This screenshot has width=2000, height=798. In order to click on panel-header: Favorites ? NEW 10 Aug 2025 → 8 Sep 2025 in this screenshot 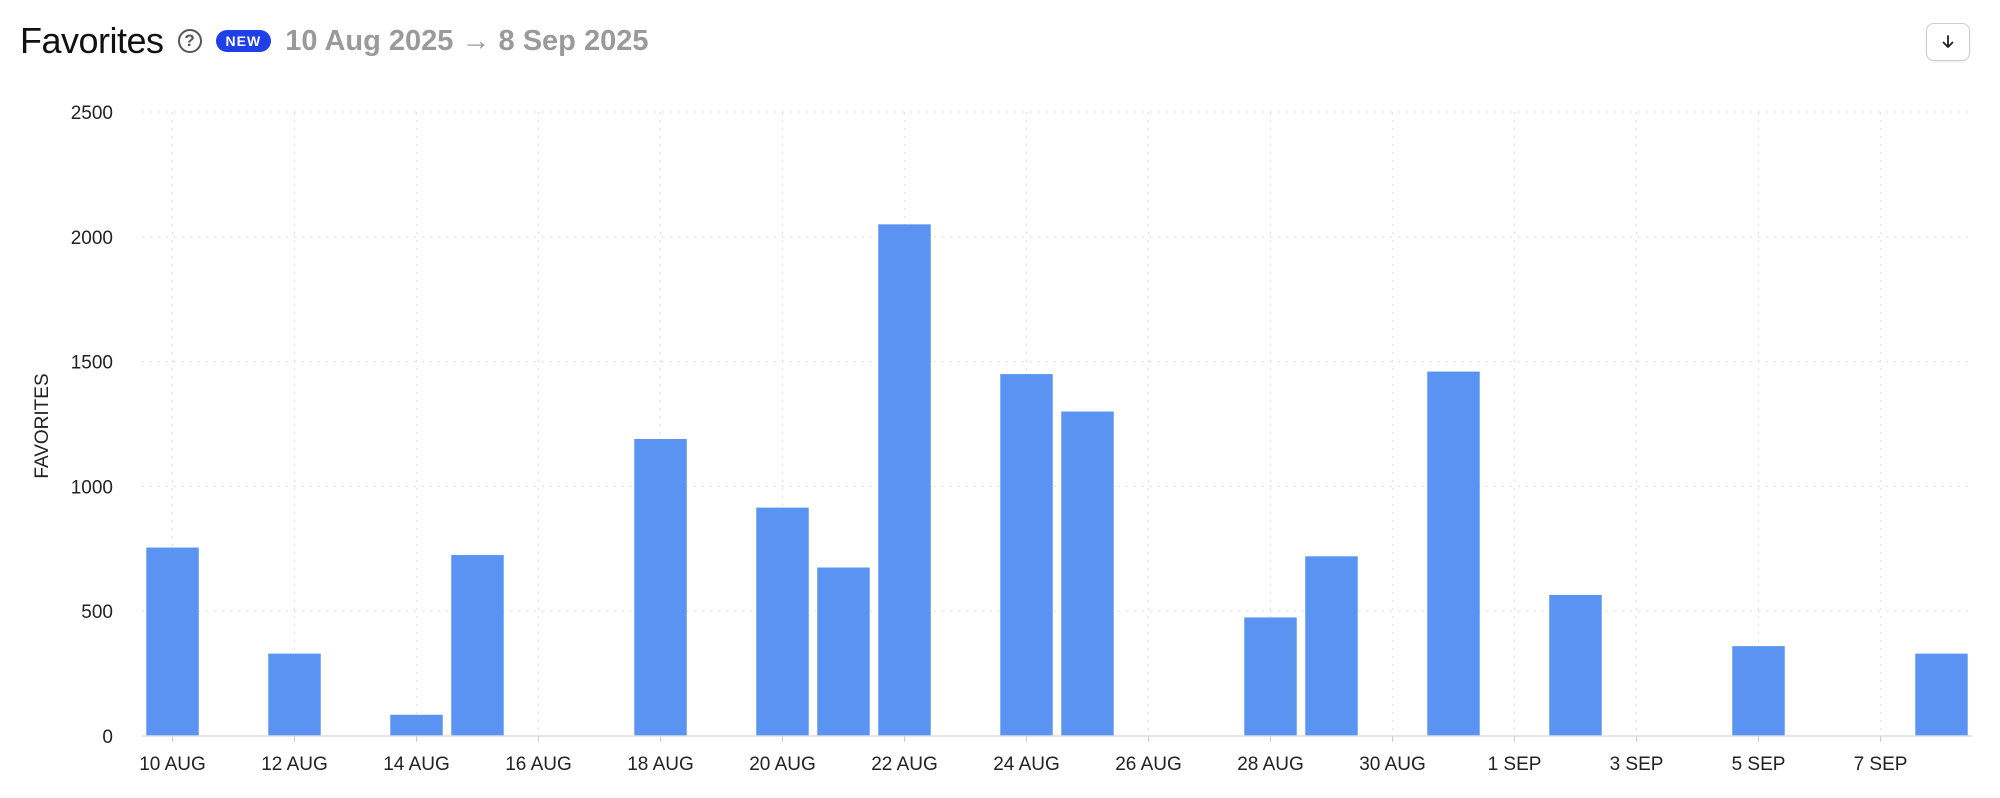, I will do `click(334, 41)`.